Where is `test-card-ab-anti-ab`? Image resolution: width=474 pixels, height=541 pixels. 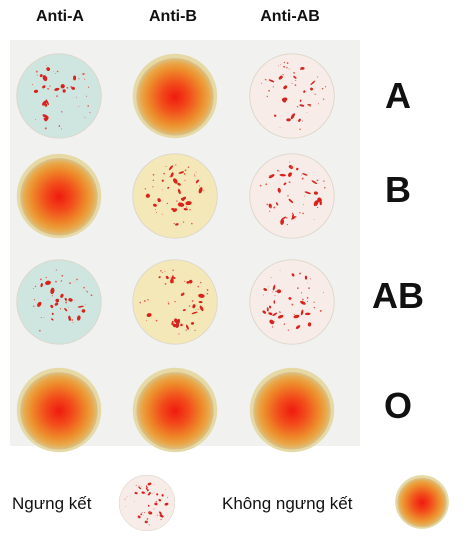 test-card-ab-anti-ab is located at coordinates (292, 302).